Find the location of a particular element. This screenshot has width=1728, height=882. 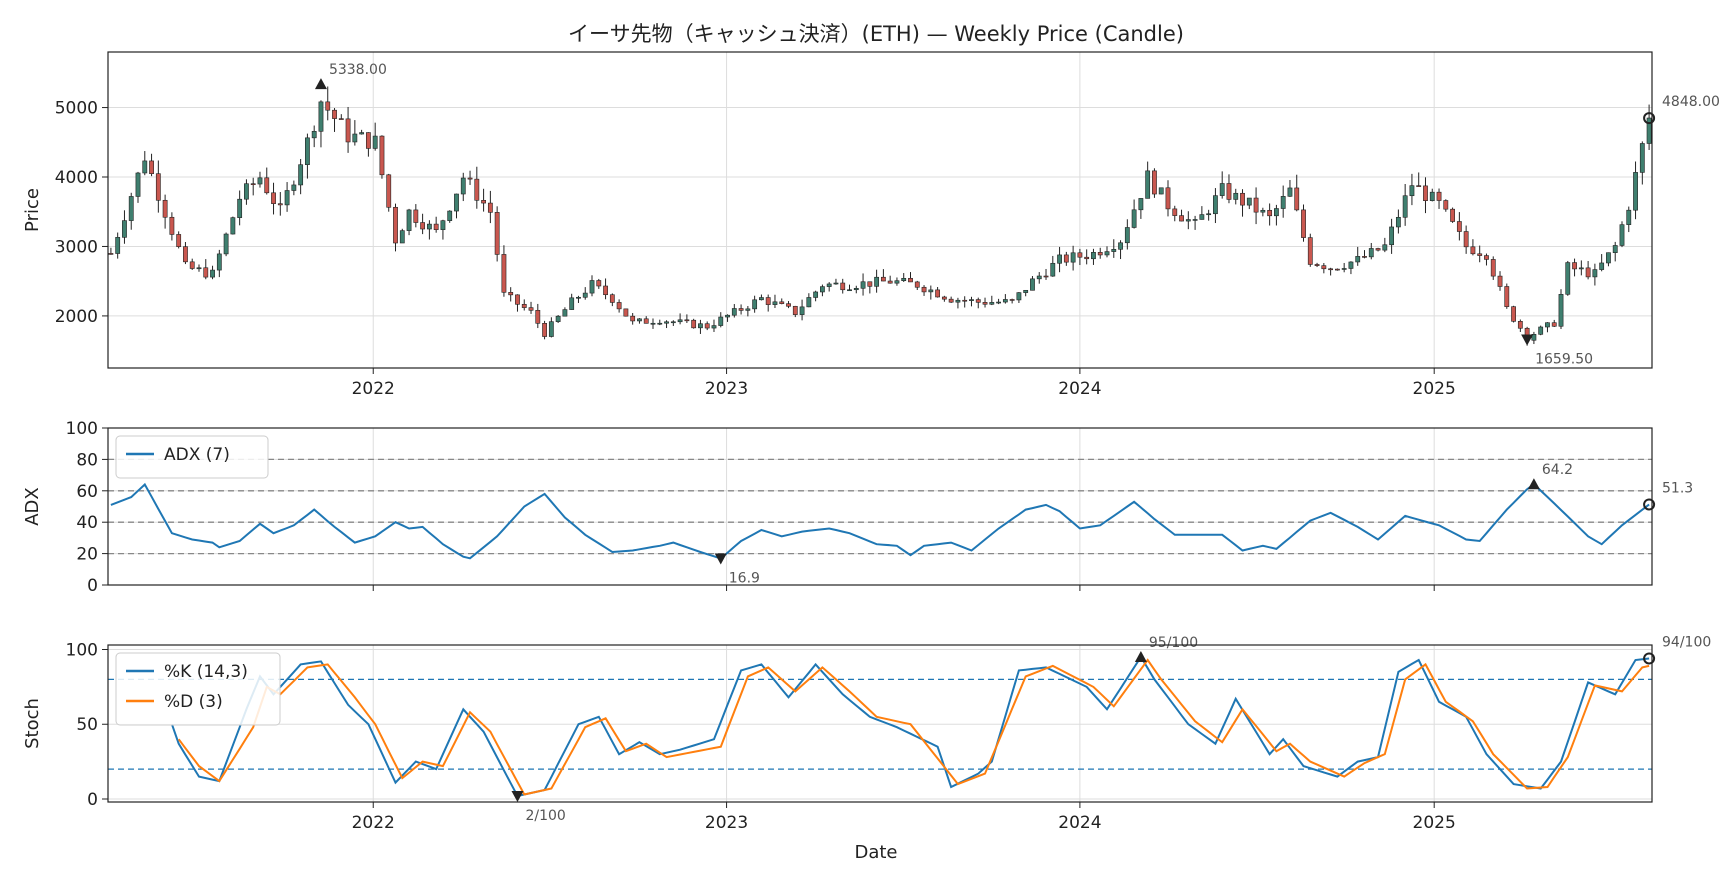

stoch-last-label: 94/100 is located at coordinates (1686, 642).